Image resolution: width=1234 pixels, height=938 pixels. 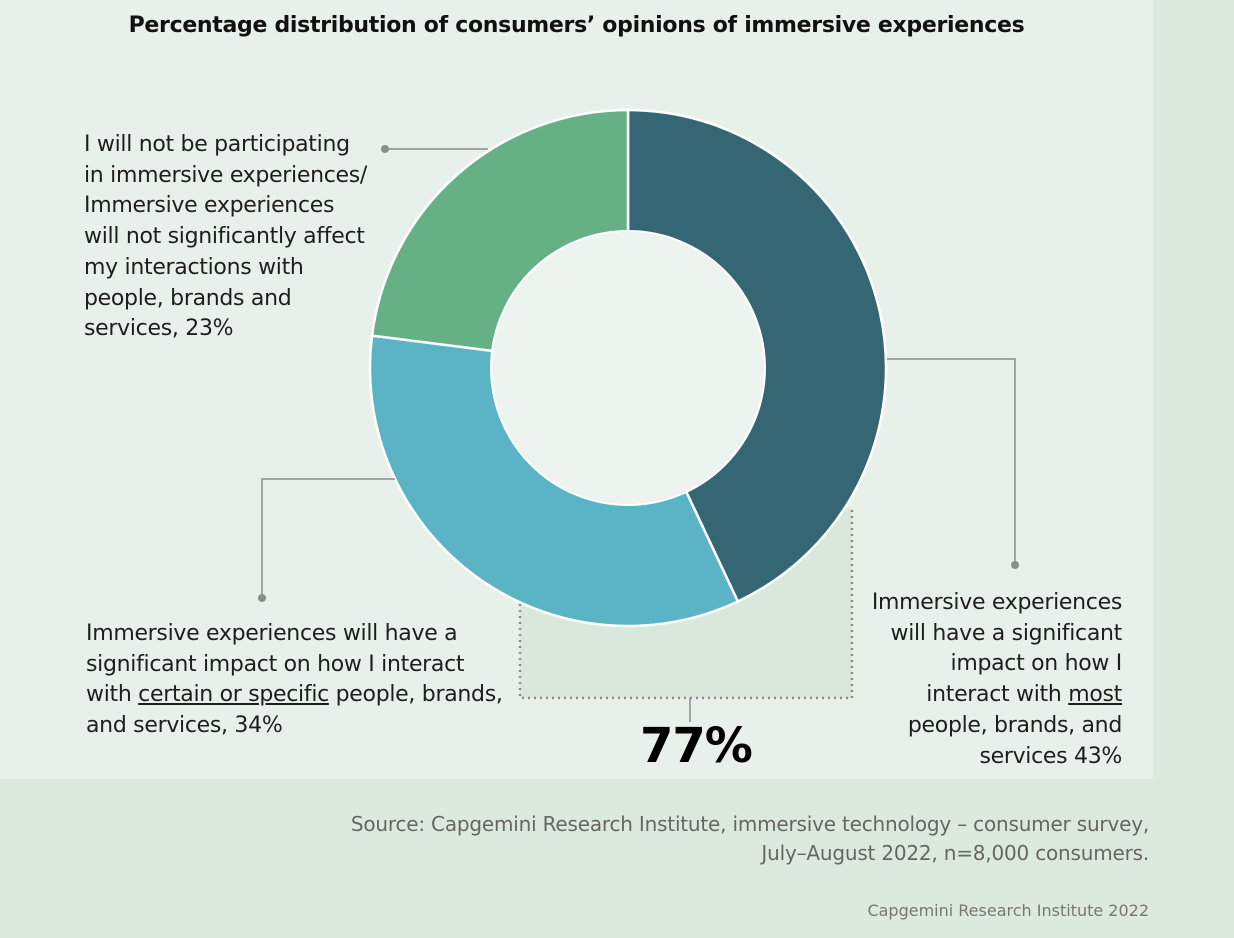 What do you see at coordinates (1008, 910) in the screenshot?
I see `credit-line: Capgemini Research Institute 2022` at bounding box center [1008, 910].